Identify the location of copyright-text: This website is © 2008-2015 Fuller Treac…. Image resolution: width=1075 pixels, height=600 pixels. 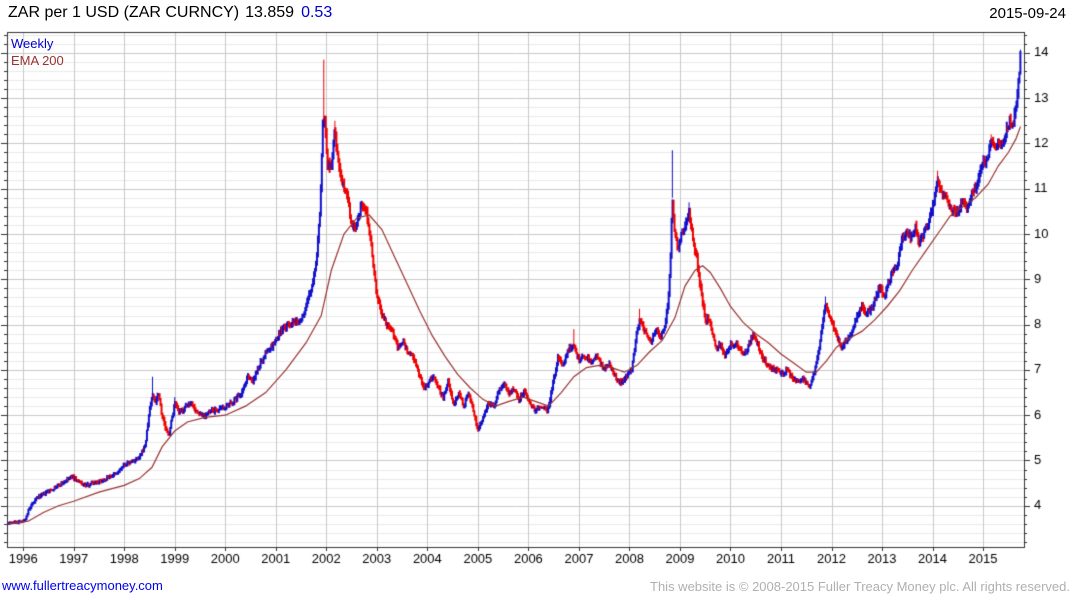
(860, 586).